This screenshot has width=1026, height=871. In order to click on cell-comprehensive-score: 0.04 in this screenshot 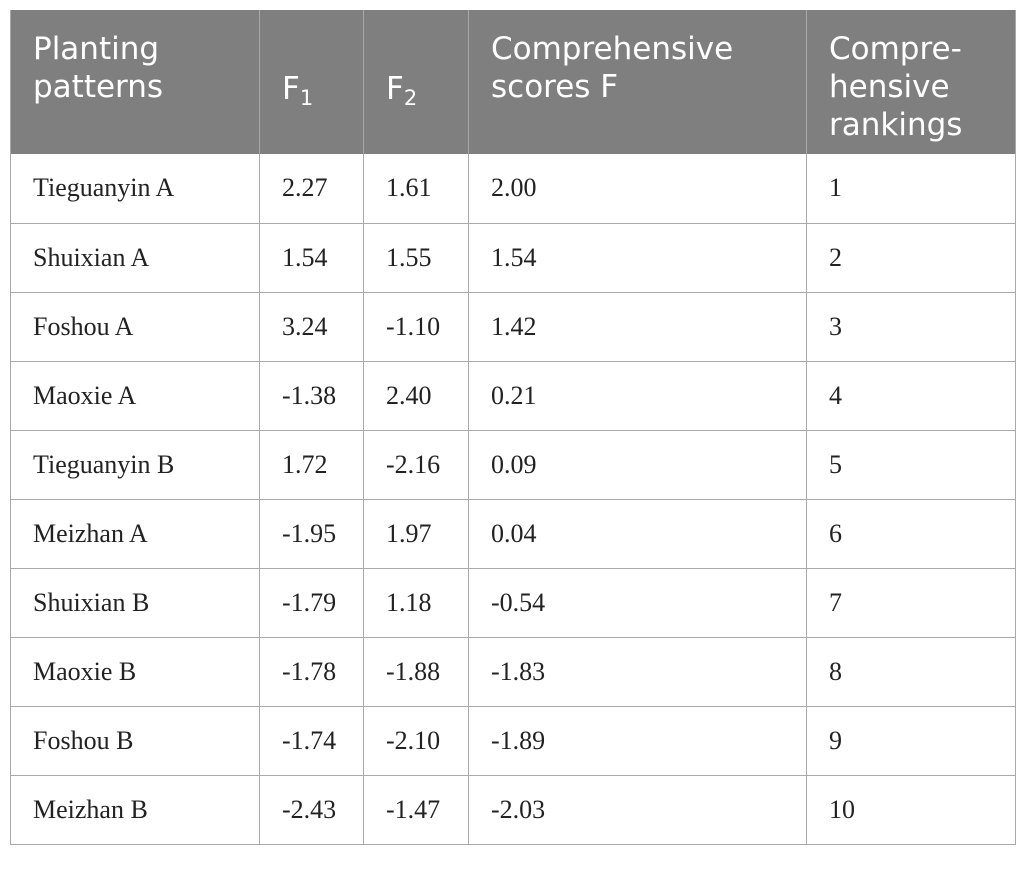, I will do `click(637, 533)`.